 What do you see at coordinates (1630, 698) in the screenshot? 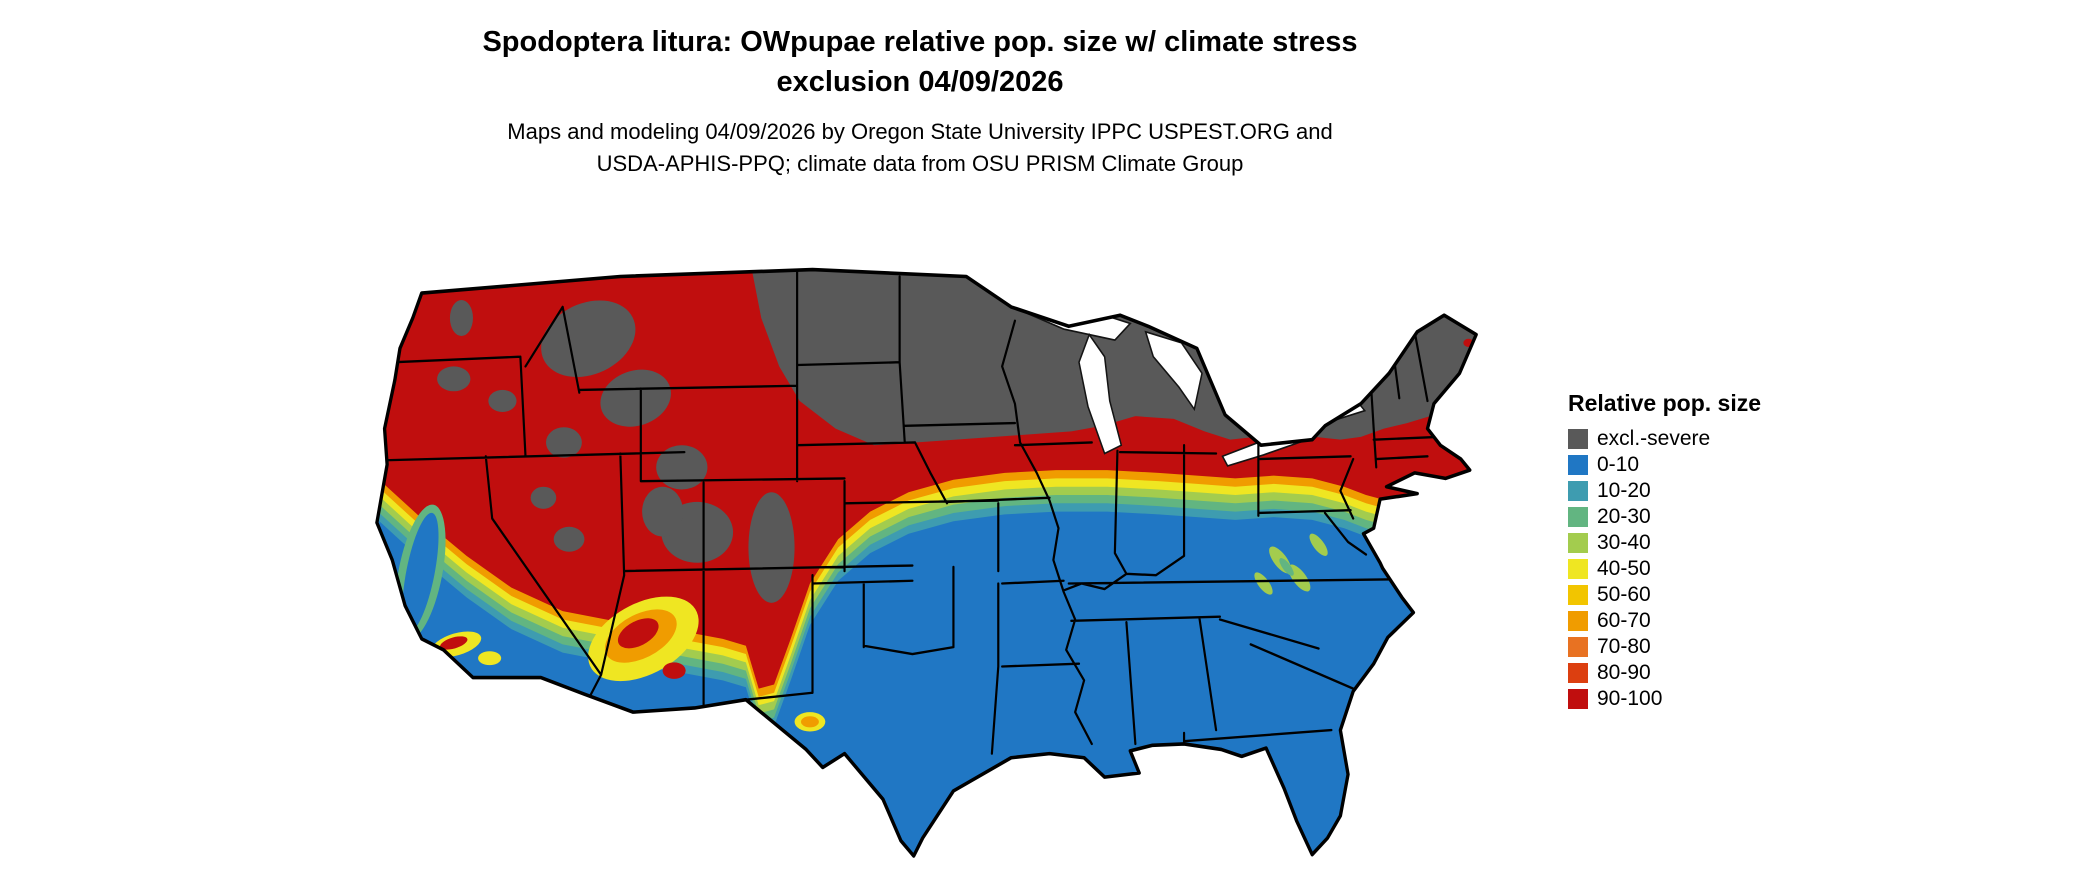
I see `legend-item-label: 90-100` at bounding box center [1630, 698].